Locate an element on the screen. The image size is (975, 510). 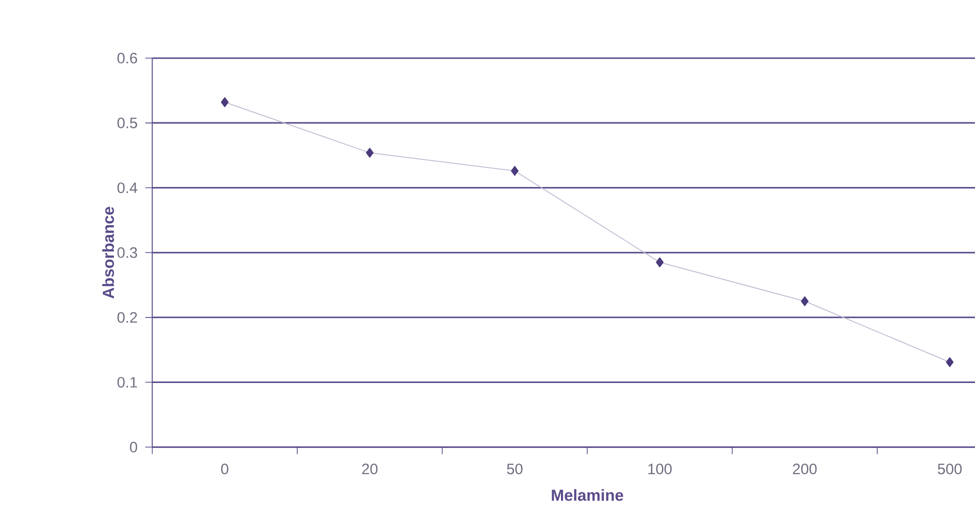
x-tick-label: 100 is located at coordinates (660, 469).